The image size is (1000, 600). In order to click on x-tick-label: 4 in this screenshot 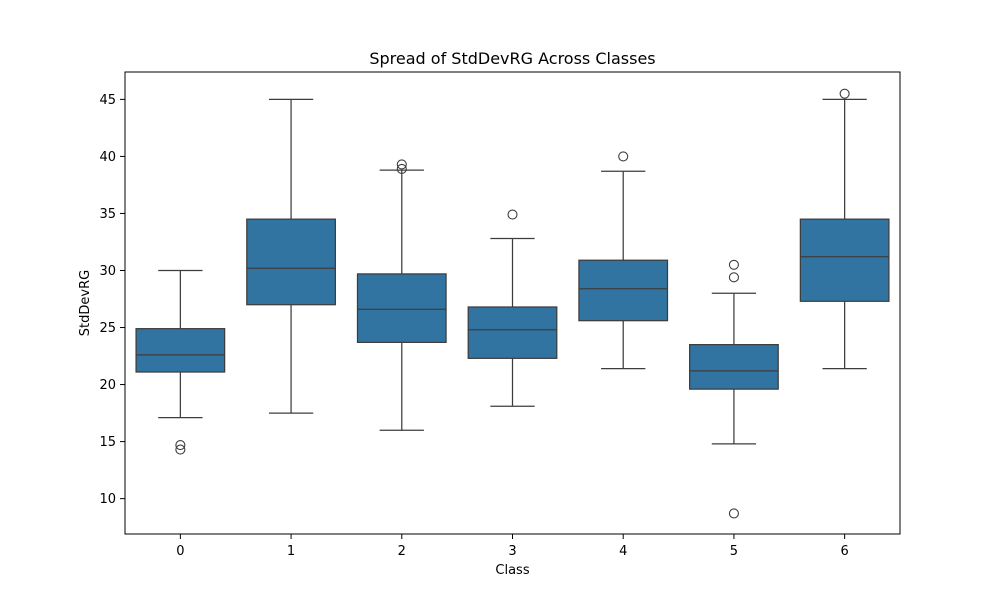, I will do `click(623, 551)`.